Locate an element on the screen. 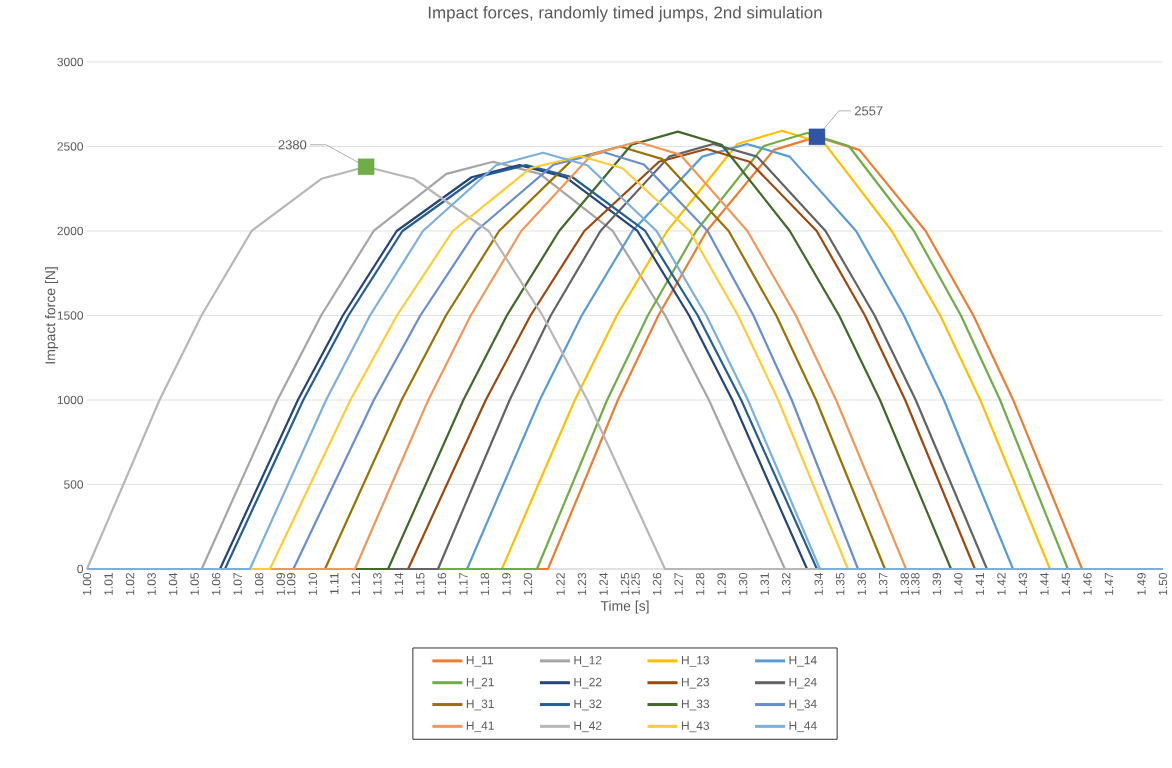 The width and height of the screenshot is (1172, 768). x-tick-label: 1.02 is located at coordinates (130, 584).